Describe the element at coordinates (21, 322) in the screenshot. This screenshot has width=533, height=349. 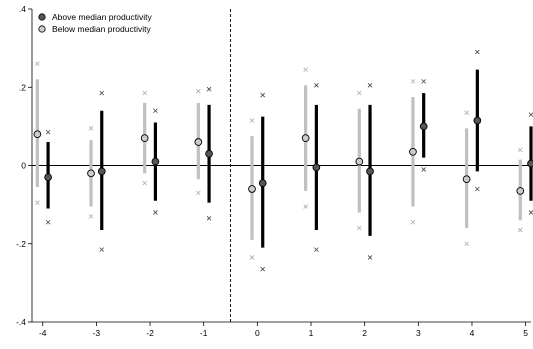
I see `y-tick-label: -.4` at that location.